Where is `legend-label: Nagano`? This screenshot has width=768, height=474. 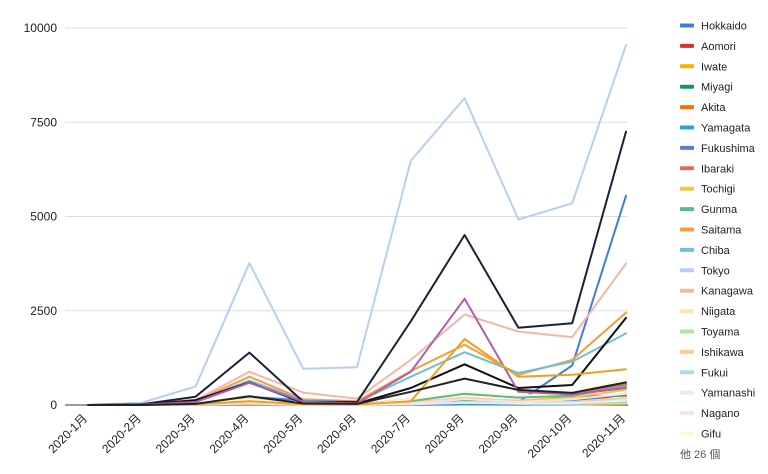
legend-label: Nagano is located at coordinates (720, 414).